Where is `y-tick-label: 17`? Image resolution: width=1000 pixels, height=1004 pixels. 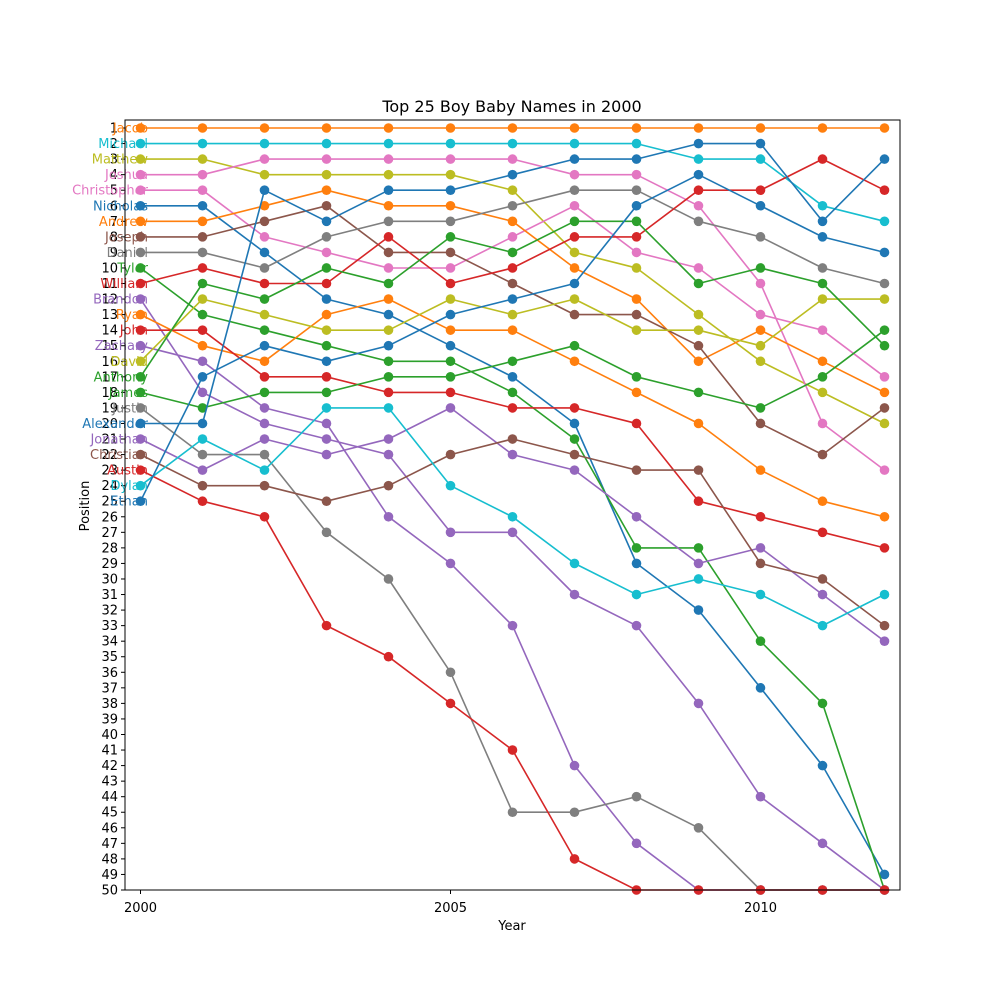
y-tick-label: 17 is located at coordinates (109, 377).